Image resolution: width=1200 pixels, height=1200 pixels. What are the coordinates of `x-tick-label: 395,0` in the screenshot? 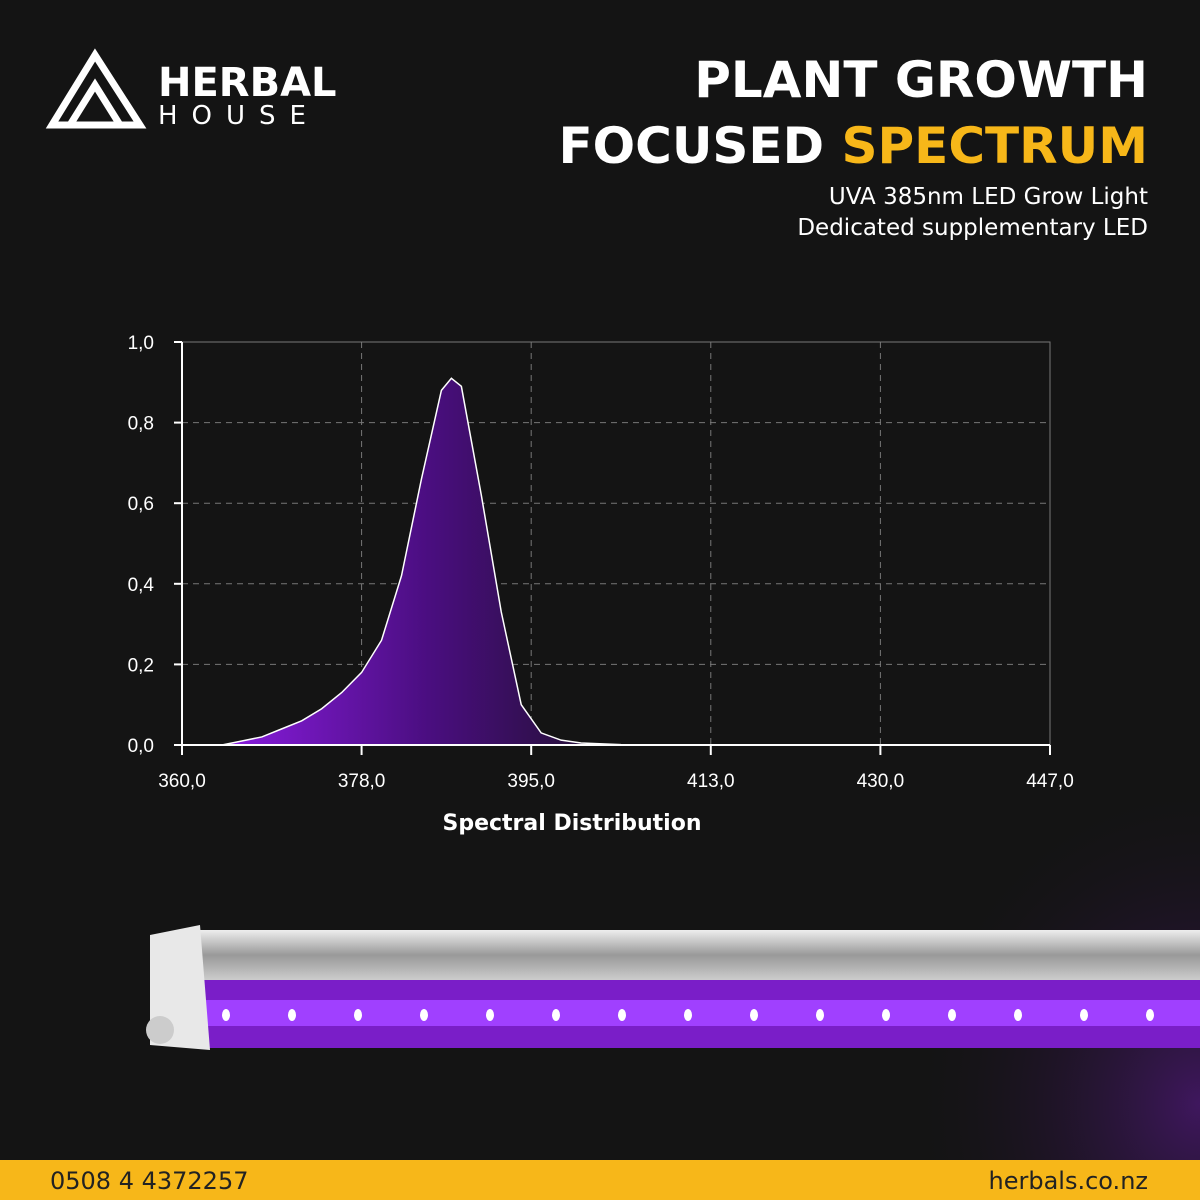 It's located at (531, 781).